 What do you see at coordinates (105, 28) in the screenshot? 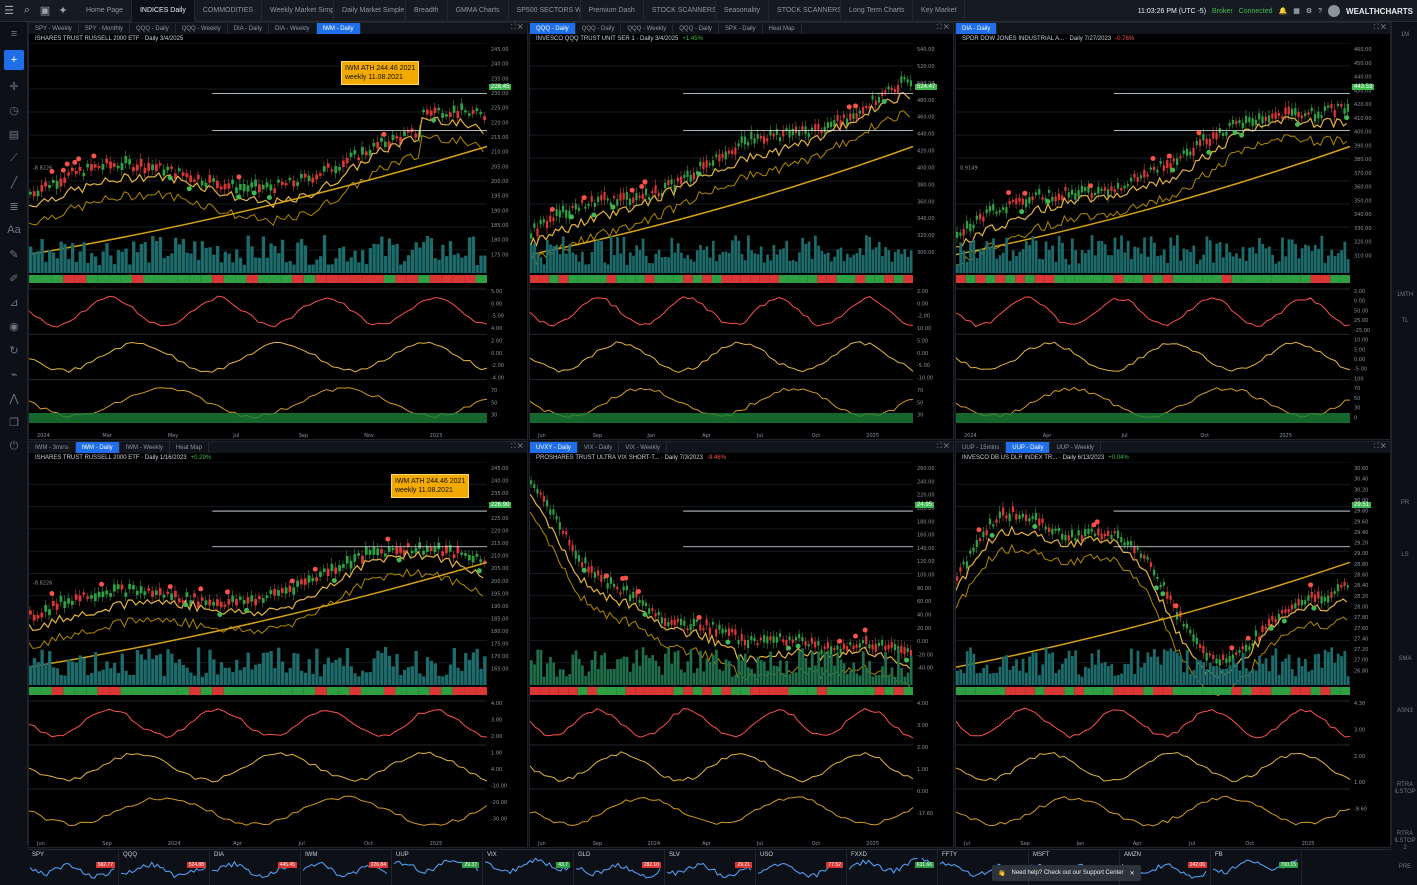
I see `panel-symbol-tab: SPY - Monthly` at bounding box center [105, 28].